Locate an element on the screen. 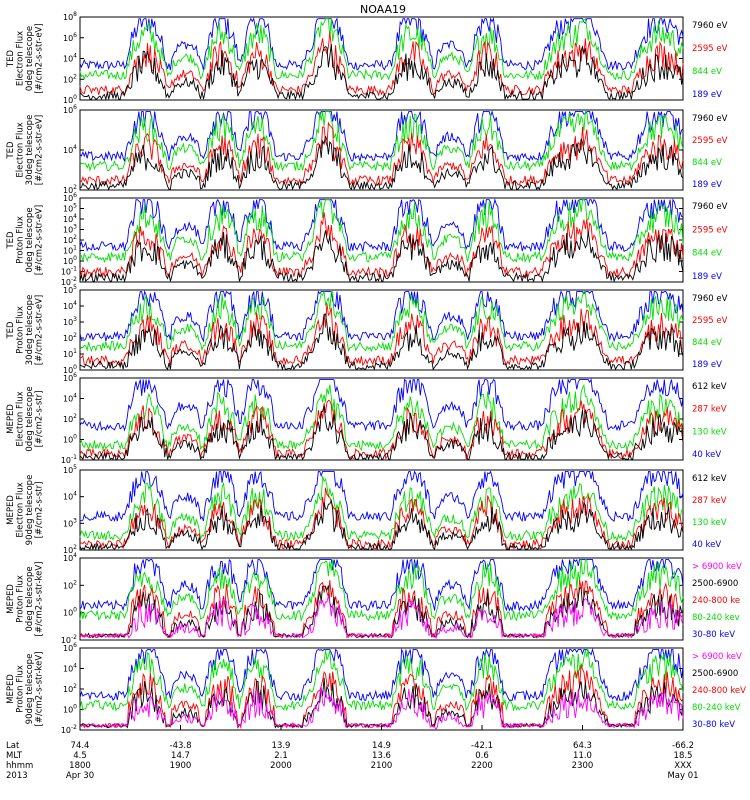 The width and height of the screenshot is (750, 800). y-tick-label: 10⁻¹ is located at coordinates (69, 271).